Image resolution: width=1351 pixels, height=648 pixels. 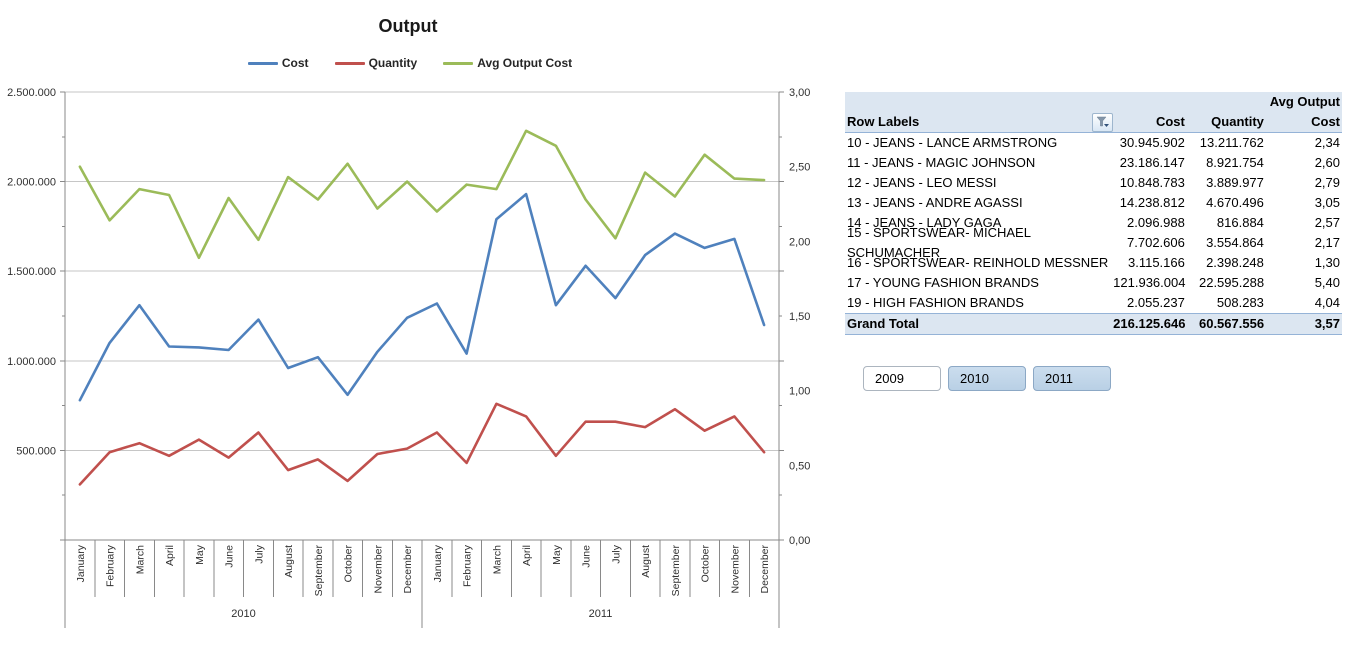 I want to click on legend-label: Cost, so click(x=295, y=63).